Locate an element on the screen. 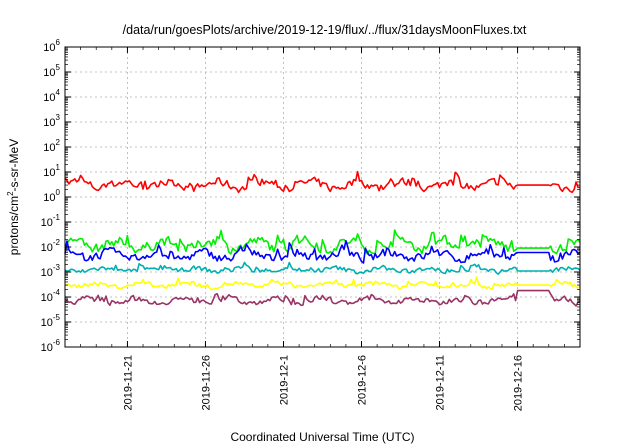  x-axis-label: Coordinated Universal Time (UTC) is located at coordinates (322, 437).